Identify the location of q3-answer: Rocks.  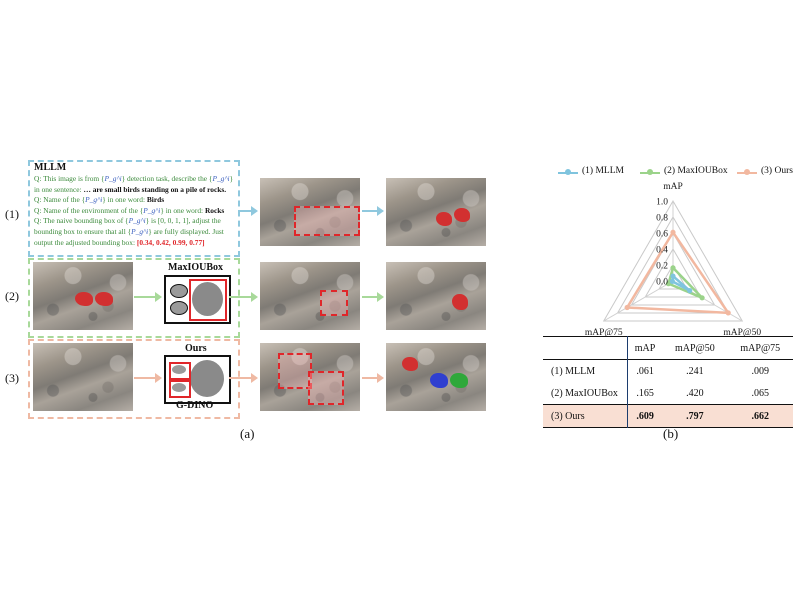
(214, 210).